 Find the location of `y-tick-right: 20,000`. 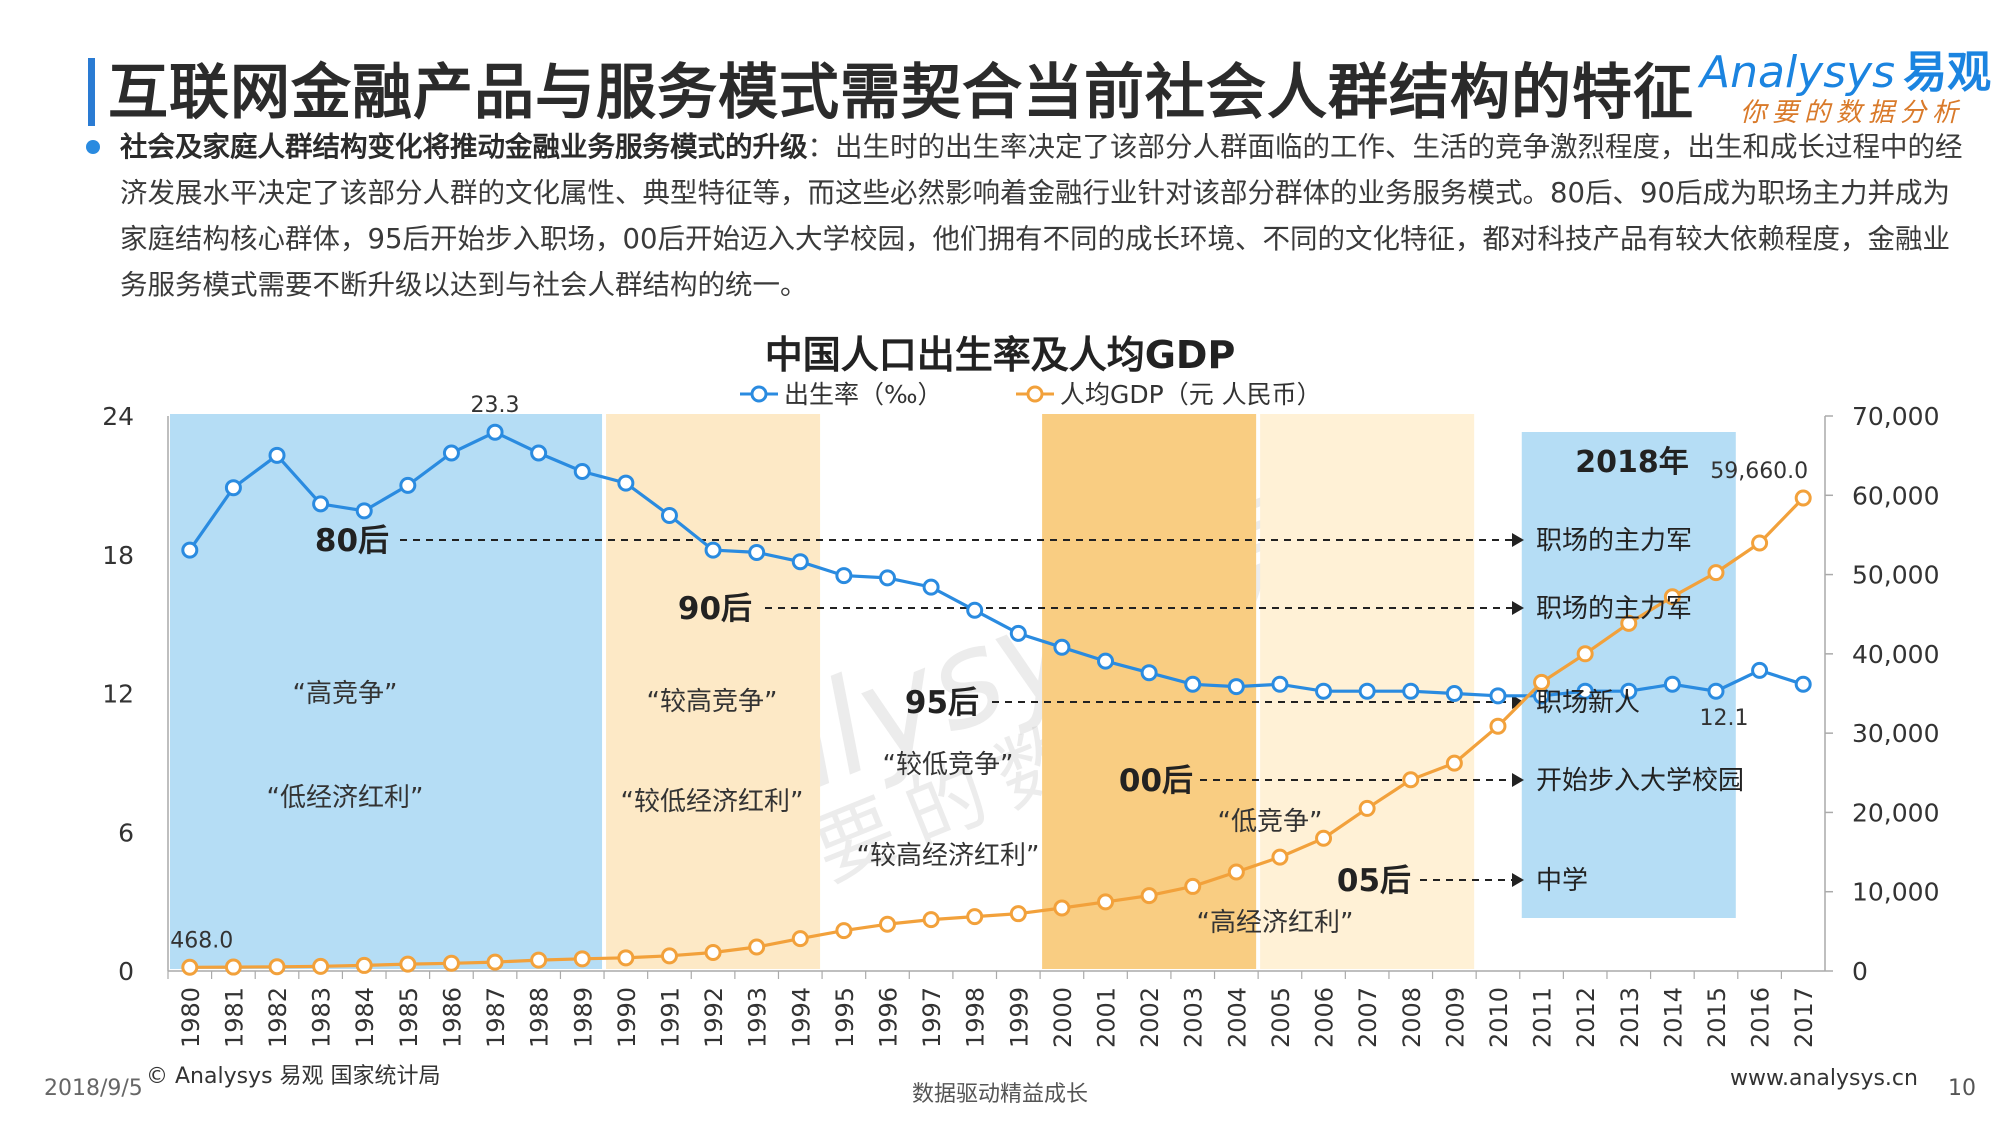

y-tick-right: 20,000 is located at coordinates (1895, 812).